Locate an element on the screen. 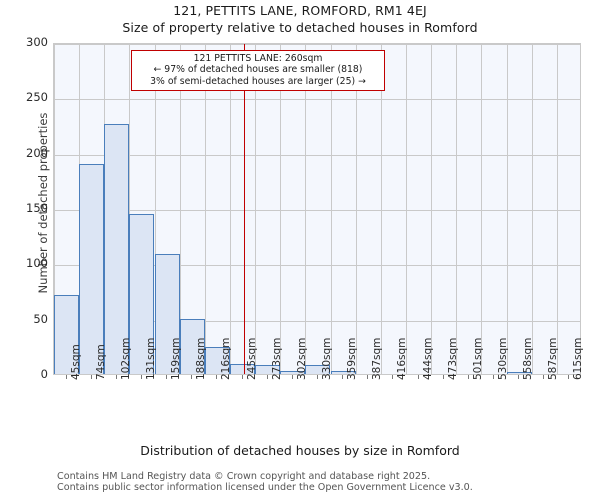 This screenshot has width=600, height=500. y-tick-label: 0 is located at coordinates (44, 374).